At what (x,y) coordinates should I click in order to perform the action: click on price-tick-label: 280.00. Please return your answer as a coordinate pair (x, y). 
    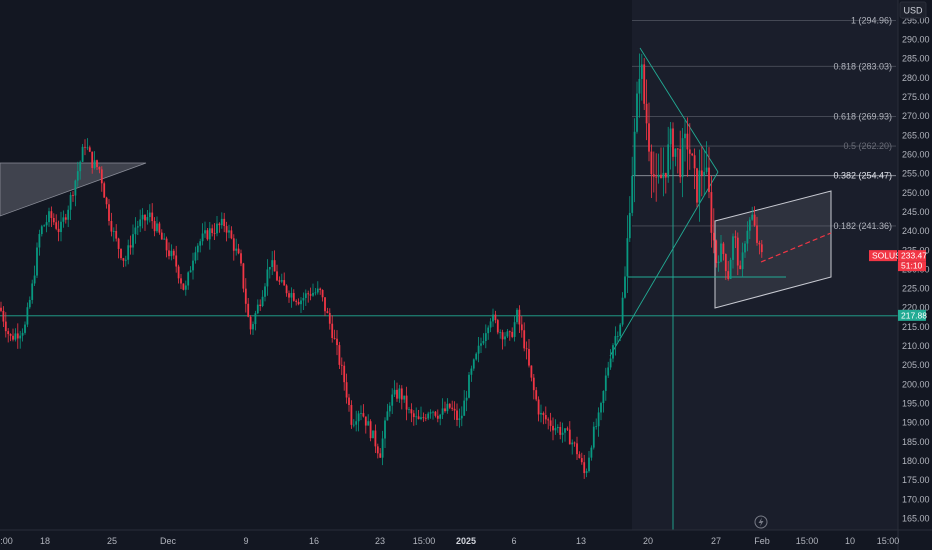
    Looking at the image, I should click on (916, 78).